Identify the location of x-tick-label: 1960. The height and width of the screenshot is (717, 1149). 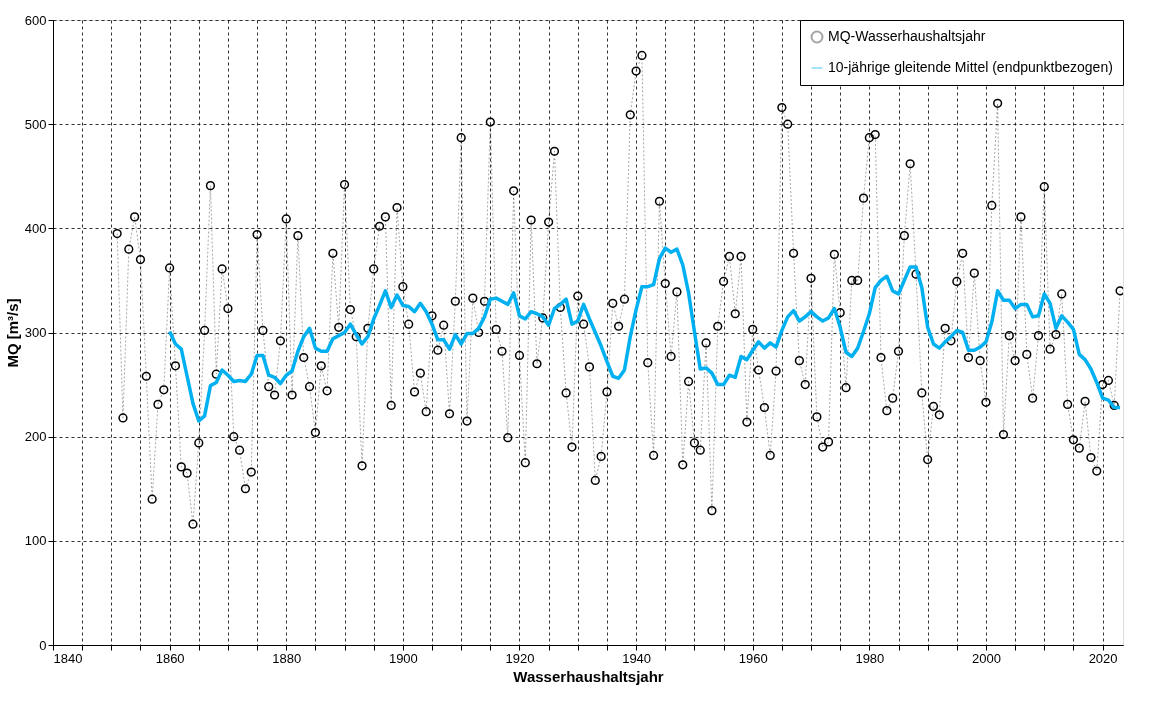
(753, 658).